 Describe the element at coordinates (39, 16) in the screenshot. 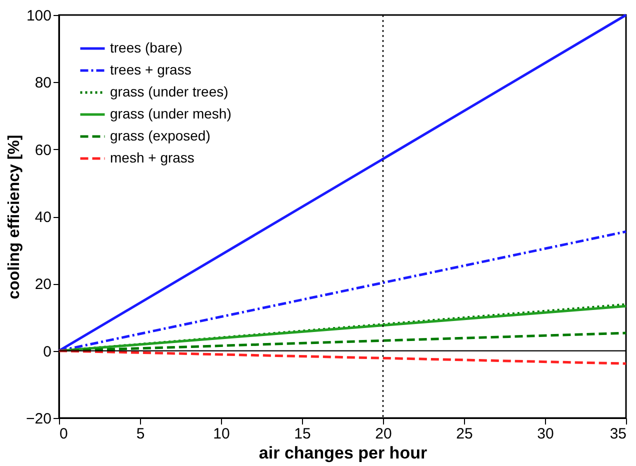

I see `y-tick-label: 100` at that location.